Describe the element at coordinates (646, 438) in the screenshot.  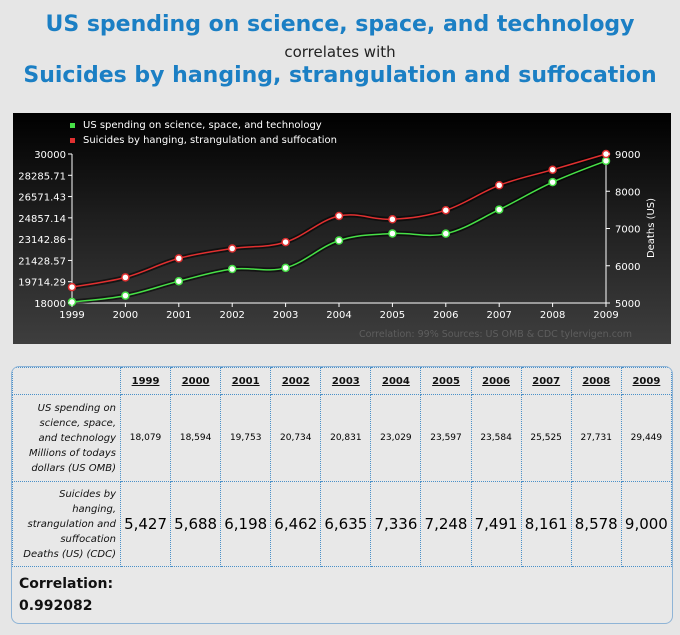
I see `spending-value-cell: 29,449` at that location.